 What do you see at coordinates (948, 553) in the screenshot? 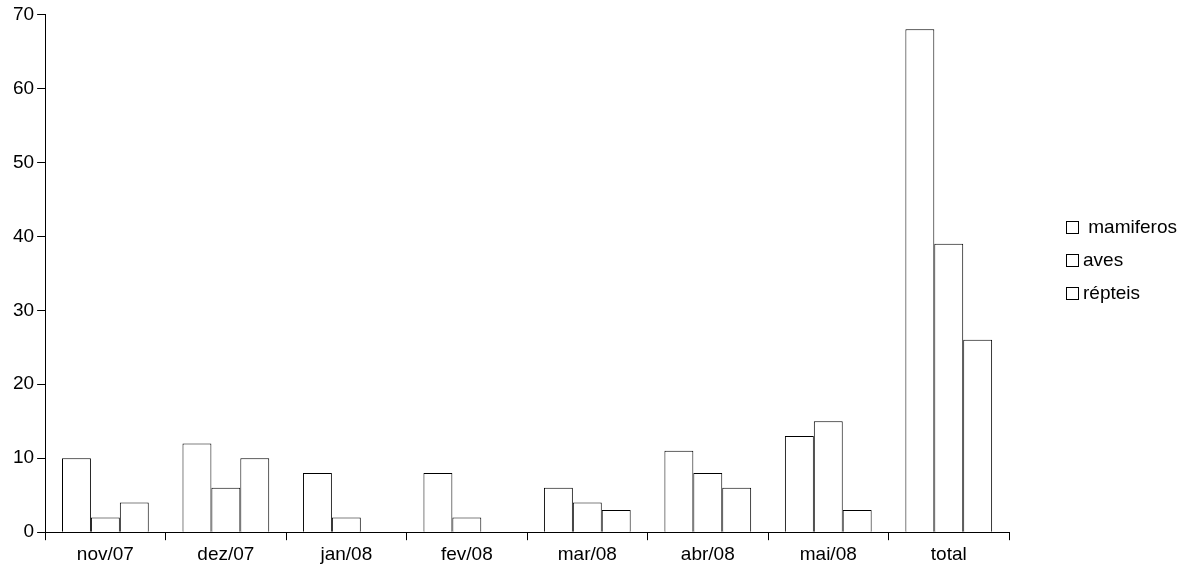
I see `x-tick-label: total` at bounding box center [948, 553].